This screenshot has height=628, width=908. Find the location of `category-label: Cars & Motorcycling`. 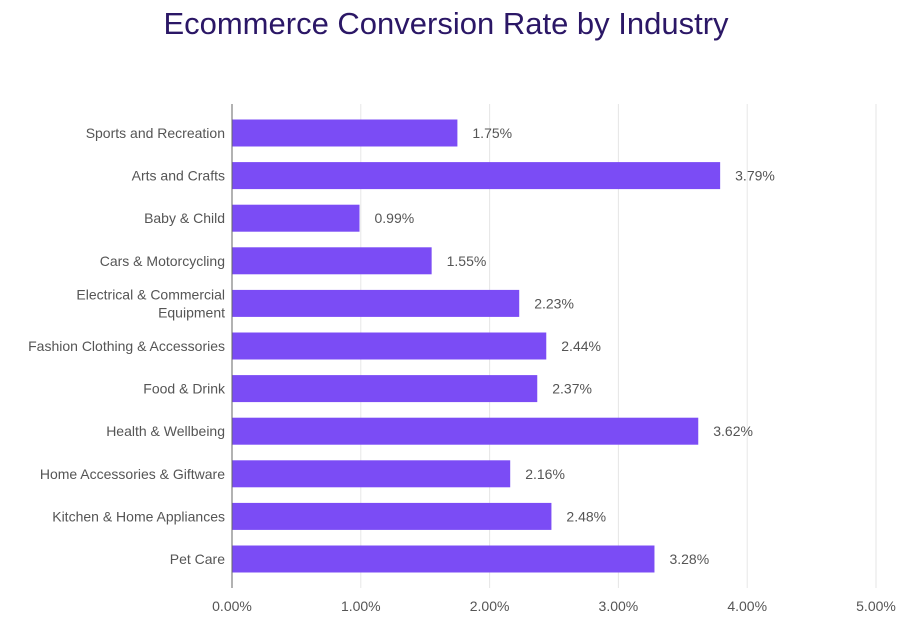

category-label: Cars & Motorcycling is located at coordinates (162, 261).